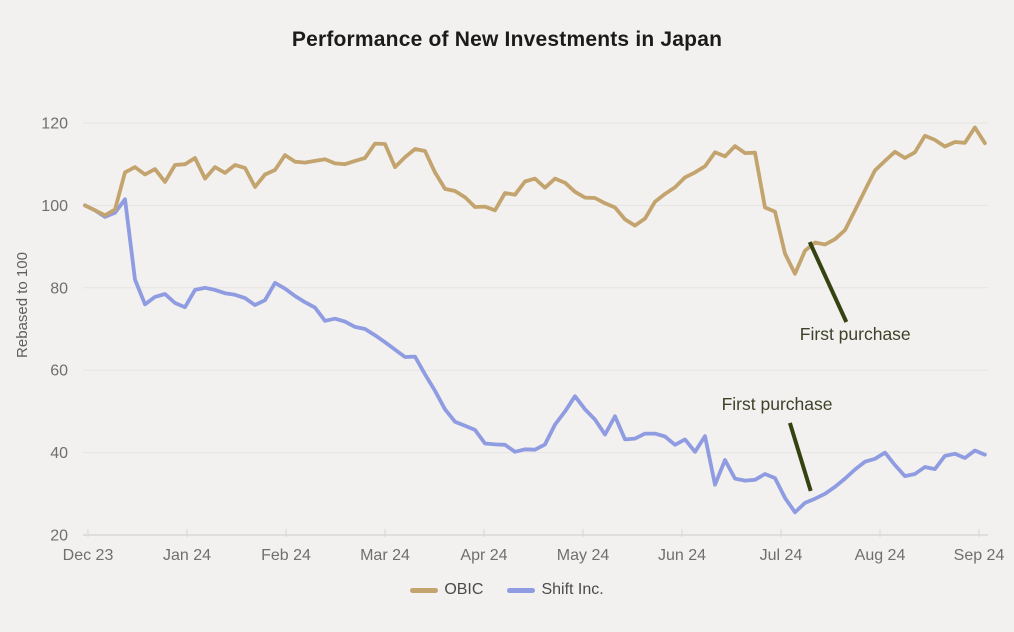 This screenshot has width=1014, height=632. Describe the element at coordinates (385, 555) in the screenshot. I see `x-tick-label: Mar 24` at that location.